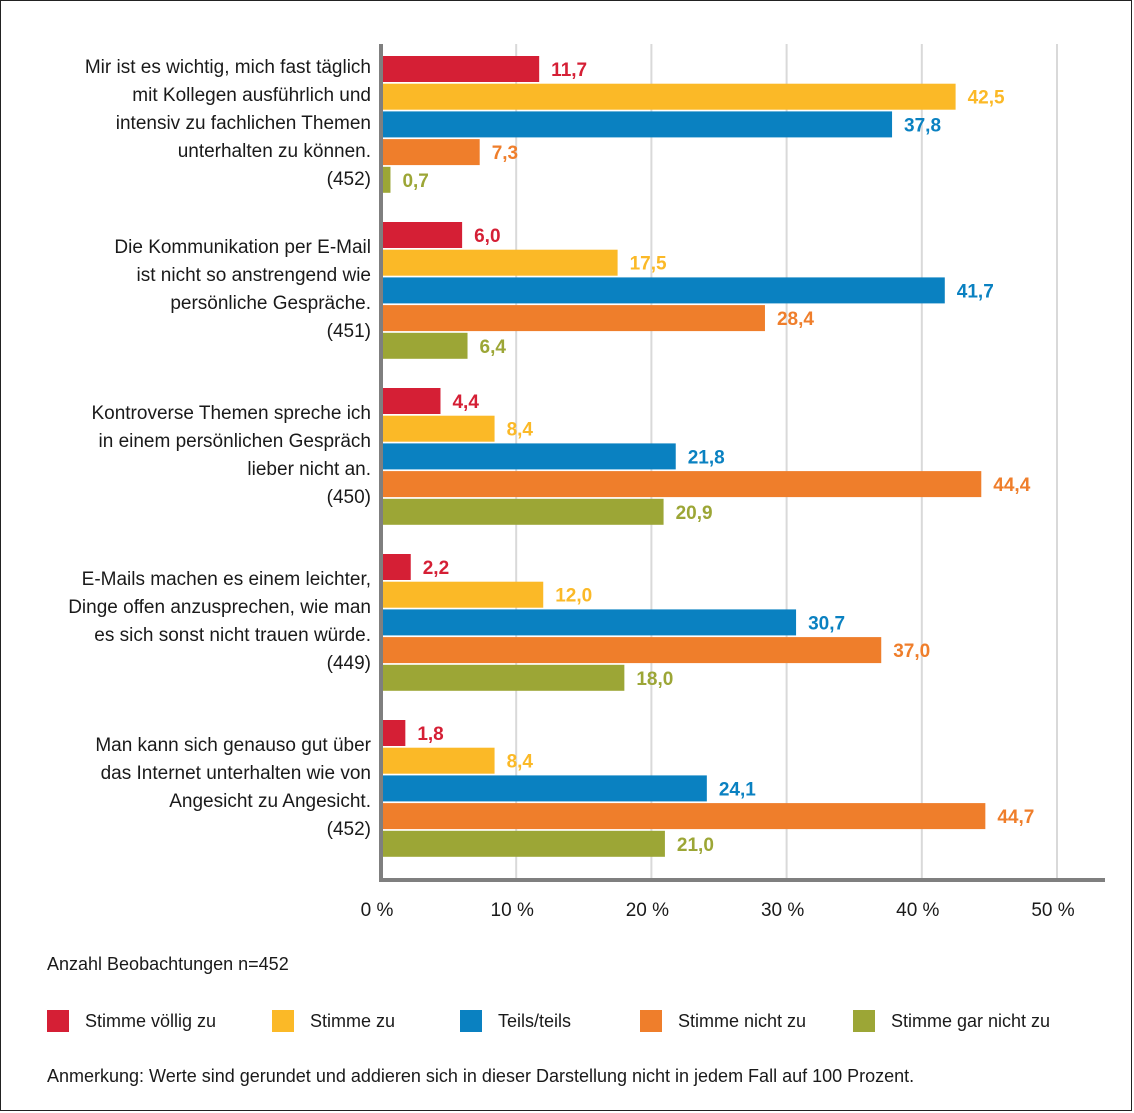 The height and width of the screenshot is (1113, 1134). Describe the element at coordinates (569, 70) in the screenshot. I see `data-label: 11,7` at that location.